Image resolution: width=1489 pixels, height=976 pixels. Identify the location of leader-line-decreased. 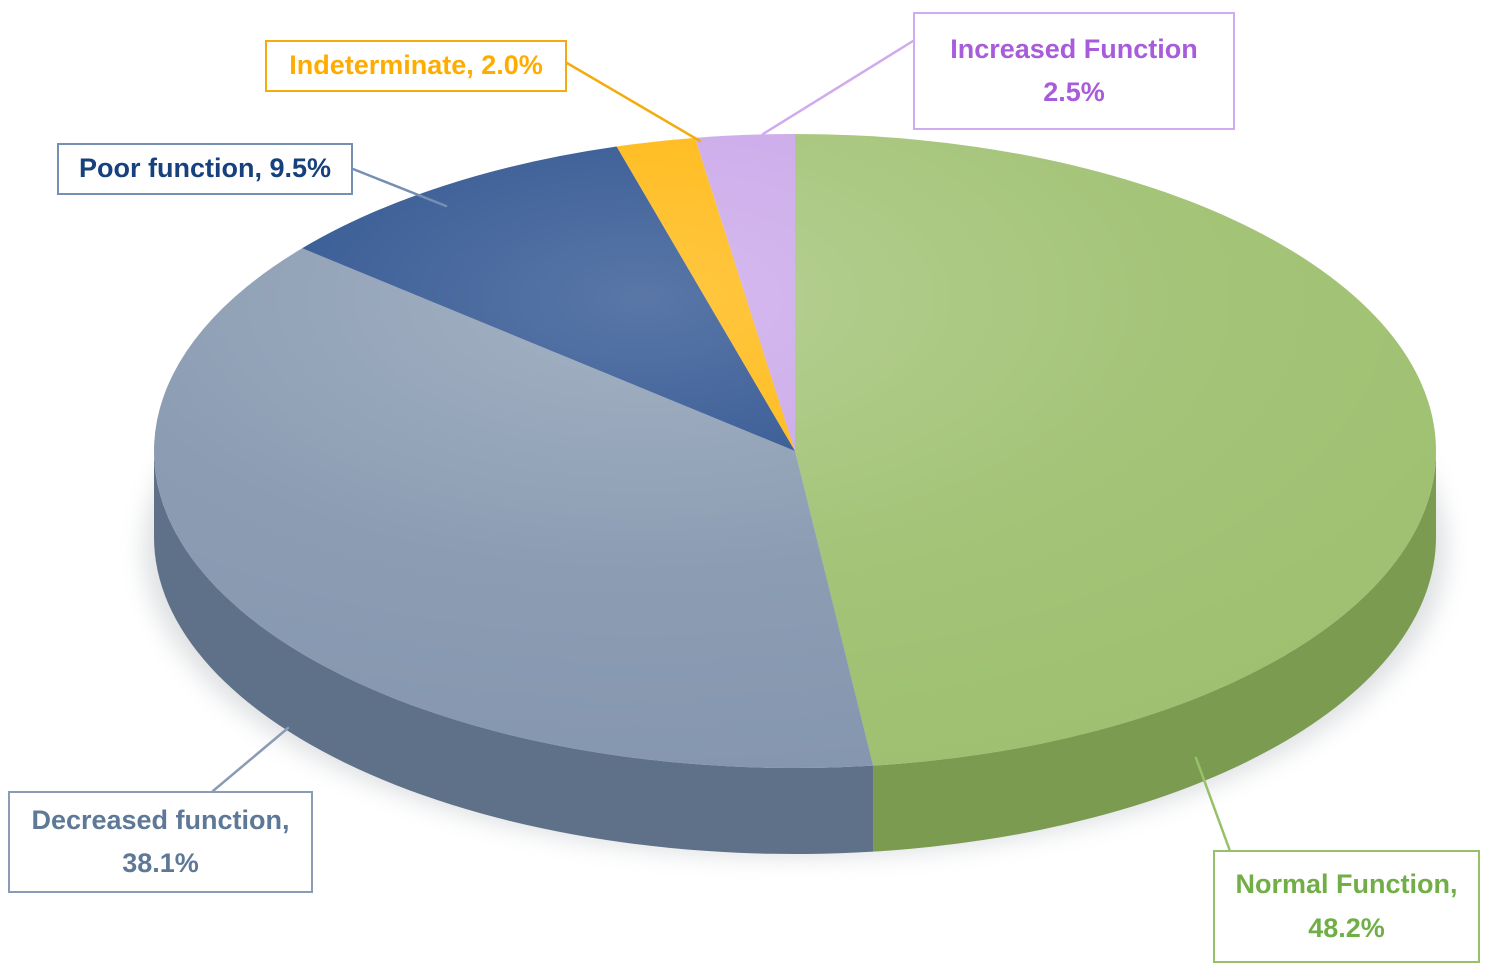
(250, 759).